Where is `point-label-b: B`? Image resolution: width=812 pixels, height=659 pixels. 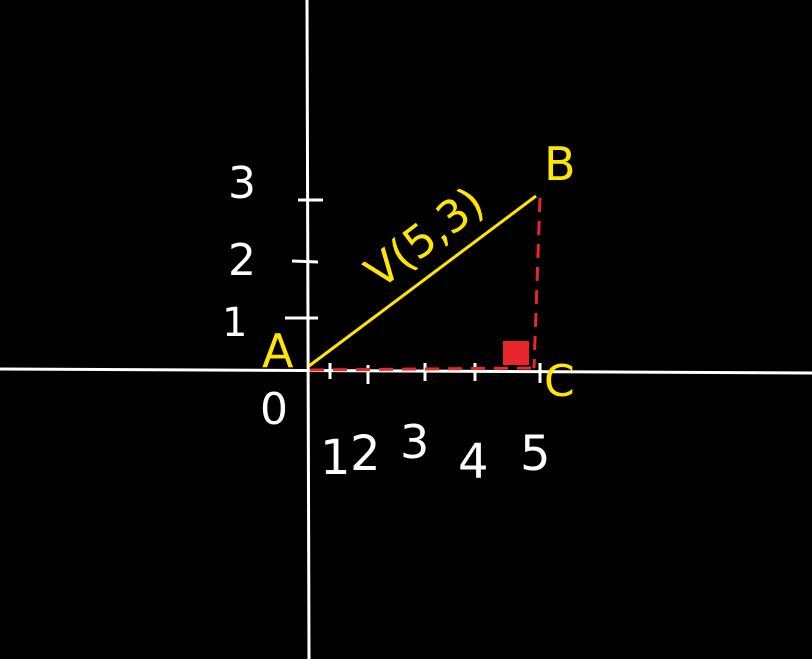
point-label-b: B is located at coordinates (560, 164).